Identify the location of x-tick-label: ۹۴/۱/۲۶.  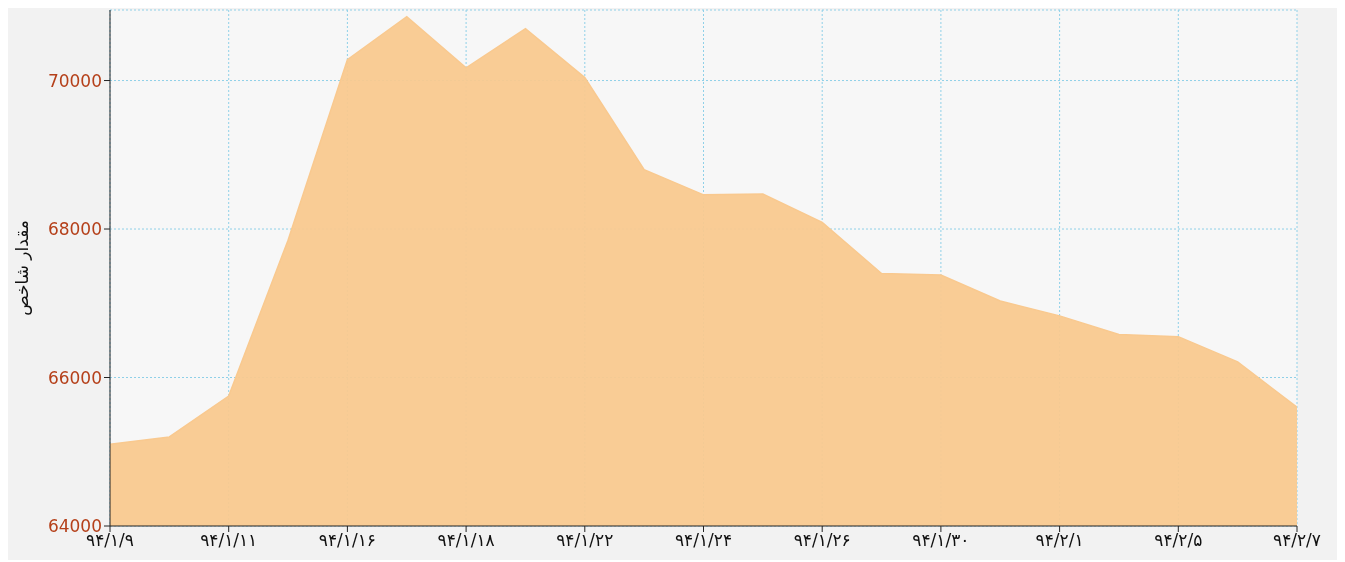
(822, 540).